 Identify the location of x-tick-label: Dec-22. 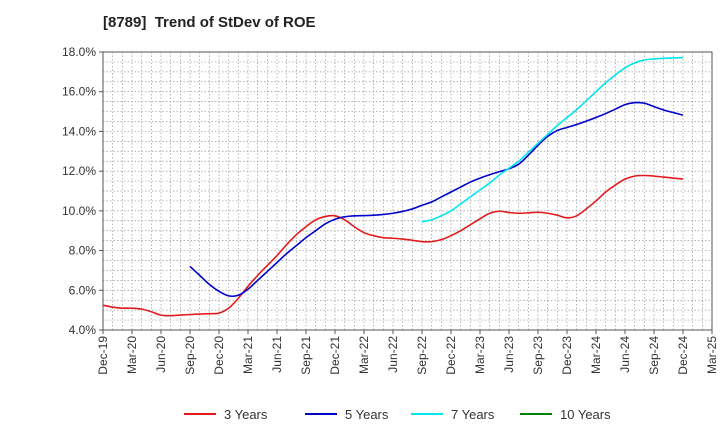
(451, 355).